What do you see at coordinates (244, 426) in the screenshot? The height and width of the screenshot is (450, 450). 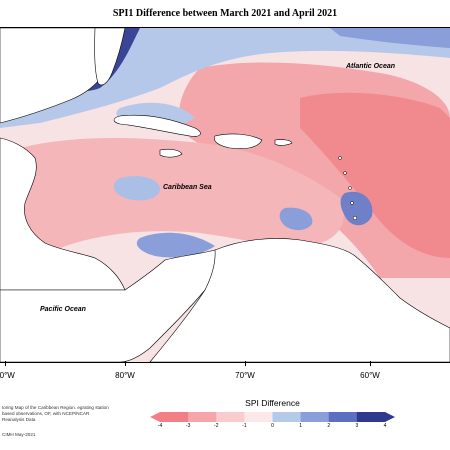 I see `legend-tick-label: -1` at bounding box center [244, 426].